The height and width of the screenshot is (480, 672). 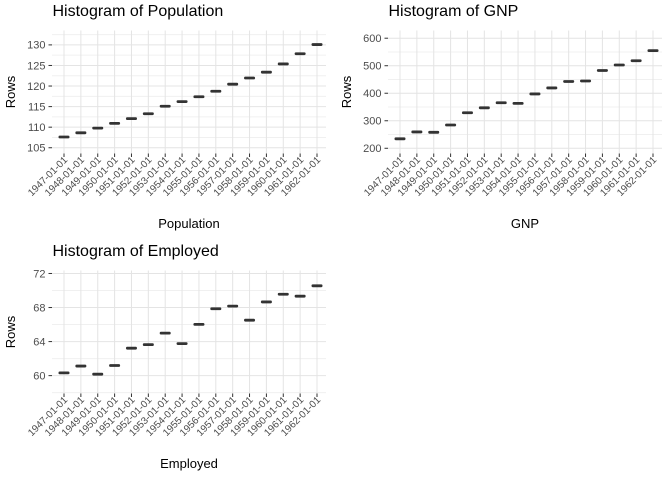 I want to click on y-tick-label: 200, so click(x=372, y=149).